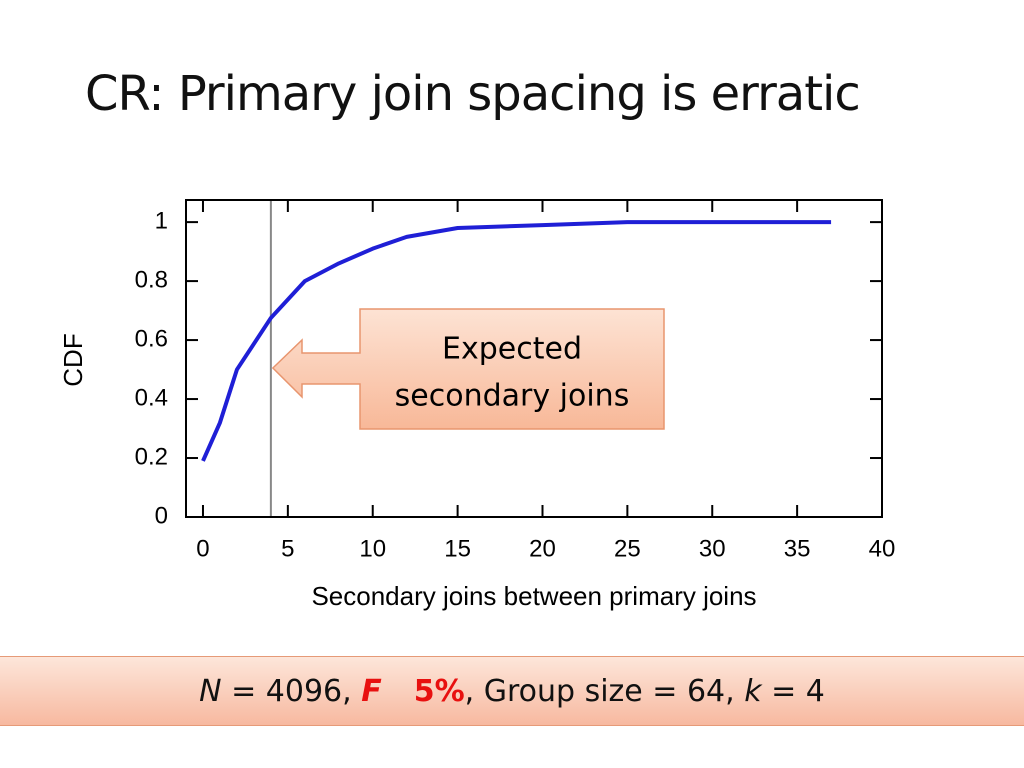  I want to click on footer-text: = 4096,, so click(291, 691).